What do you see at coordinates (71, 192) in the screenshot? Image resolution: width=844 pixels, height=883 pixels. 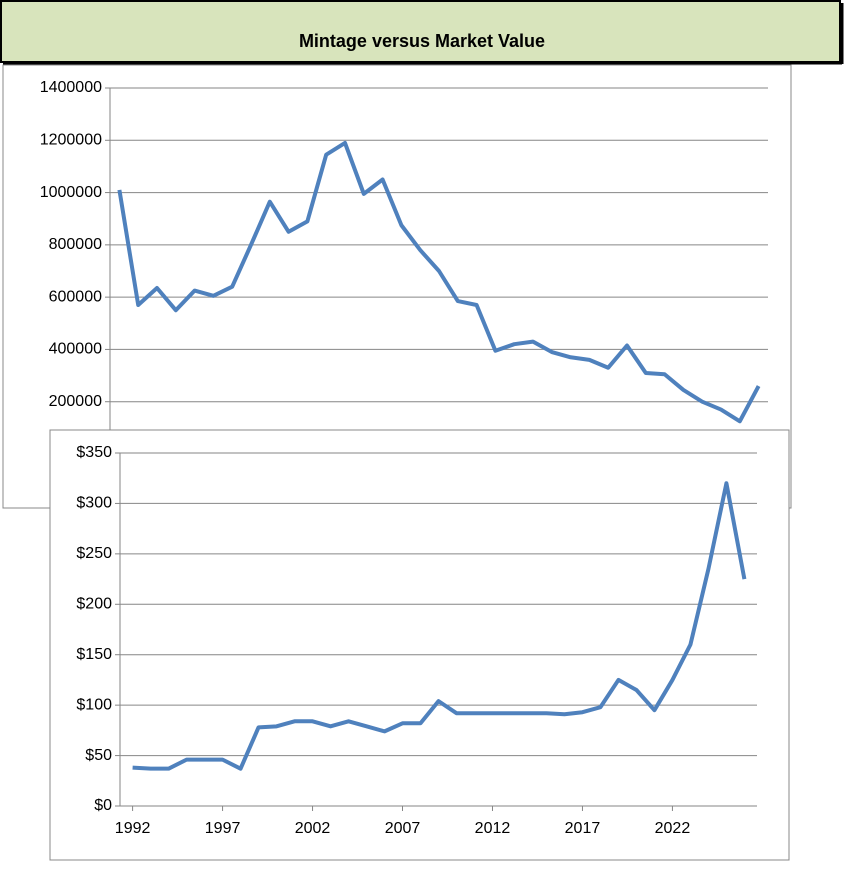 I see `y-tick-label: 1000000` at bounding box center [71, 192].